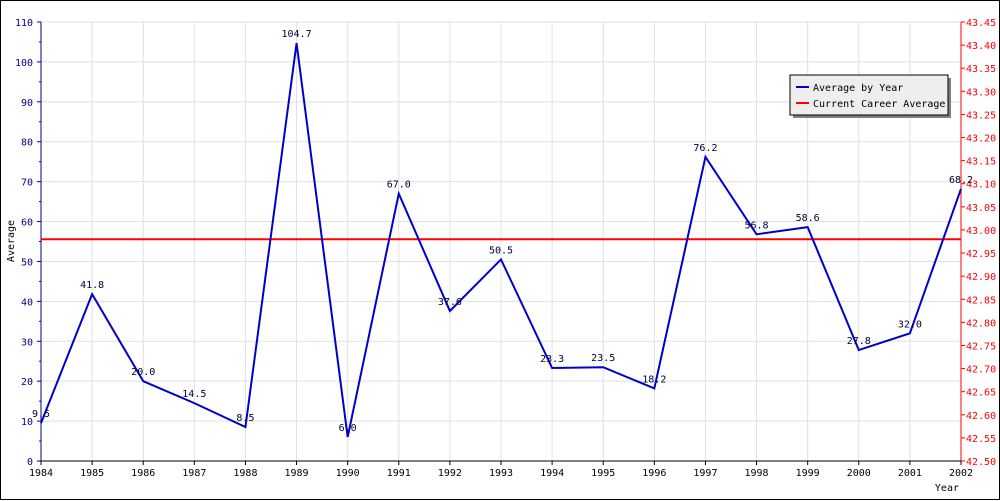 This screenshot has width=1000, height=501. What do you see at coordinates (981, 162) in the screenshot?
I see `right-tick-label: 43.15` at bounding box center [981, 162].